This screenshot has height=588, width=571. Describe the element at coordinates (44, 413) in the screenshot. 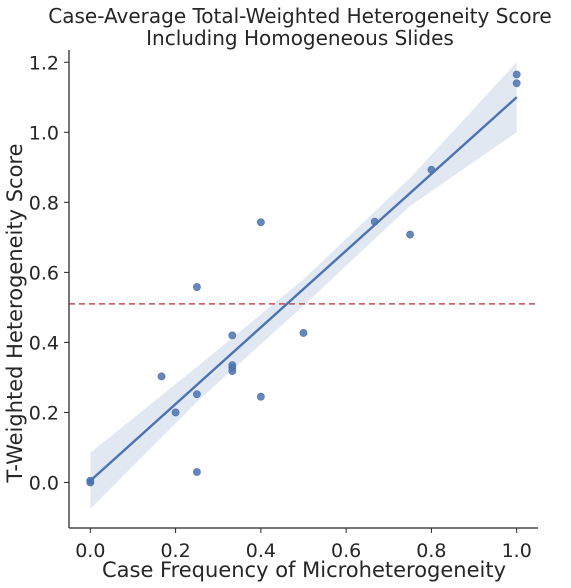

I see `y-tick-label: 0.2` at that location.